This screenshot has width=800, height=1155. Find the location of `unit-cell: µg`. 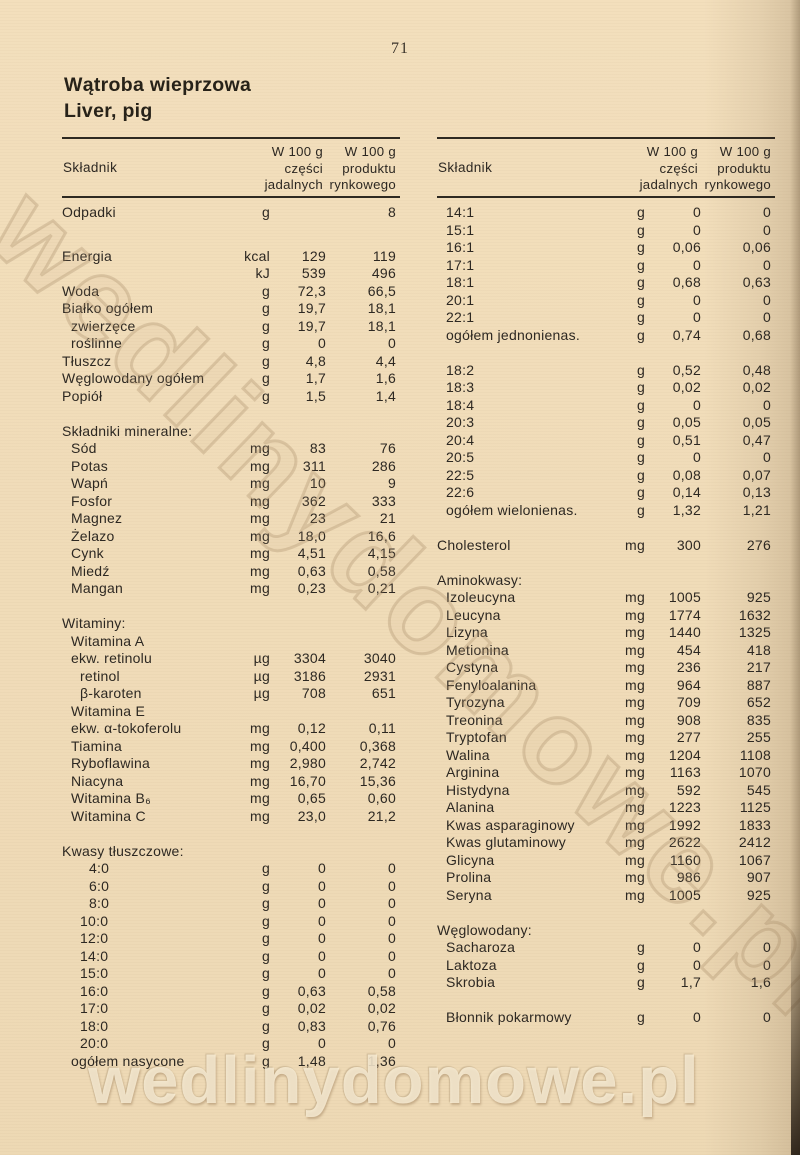

unit-cell: µg is located at coordinates (261, 675).